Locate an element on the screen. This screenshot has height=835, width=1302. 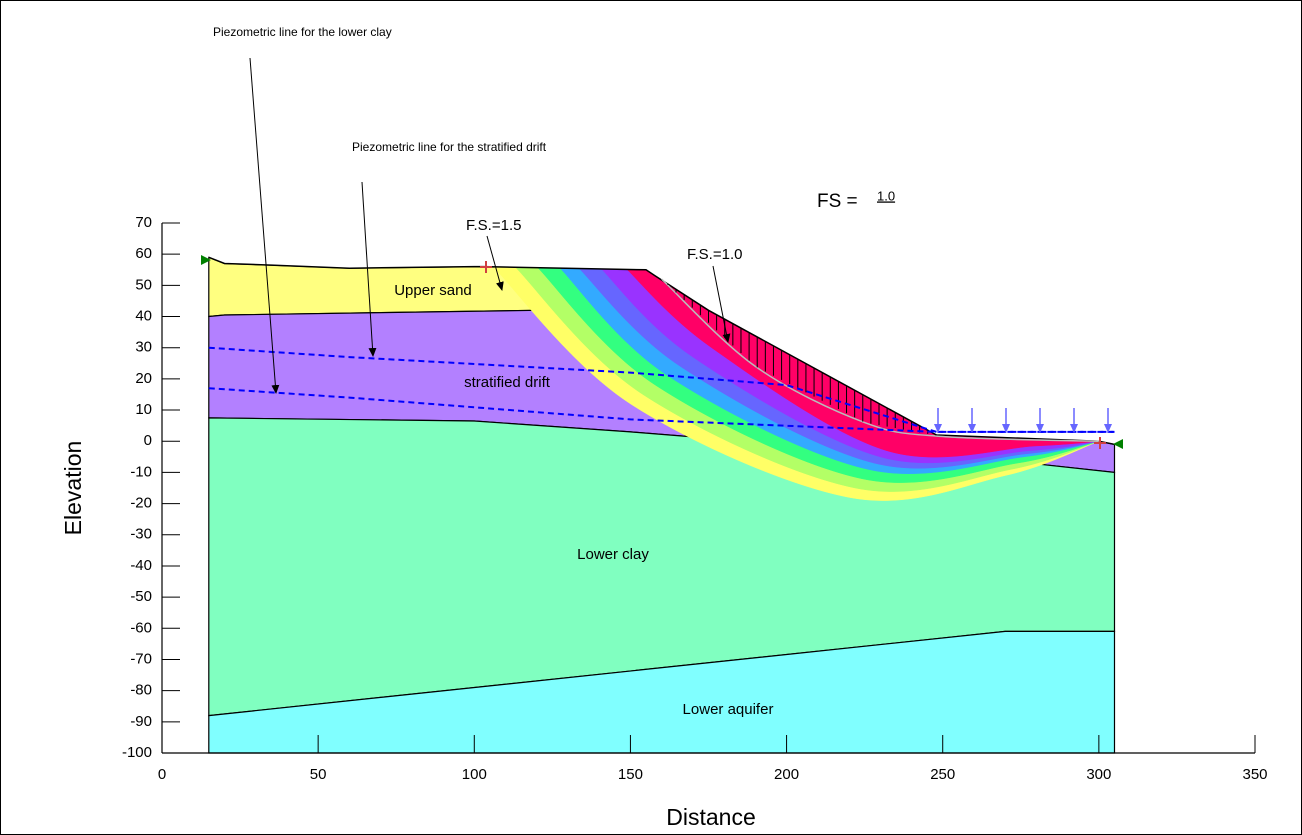
y-tick-label: 60 is located at coordinates (143, 253).